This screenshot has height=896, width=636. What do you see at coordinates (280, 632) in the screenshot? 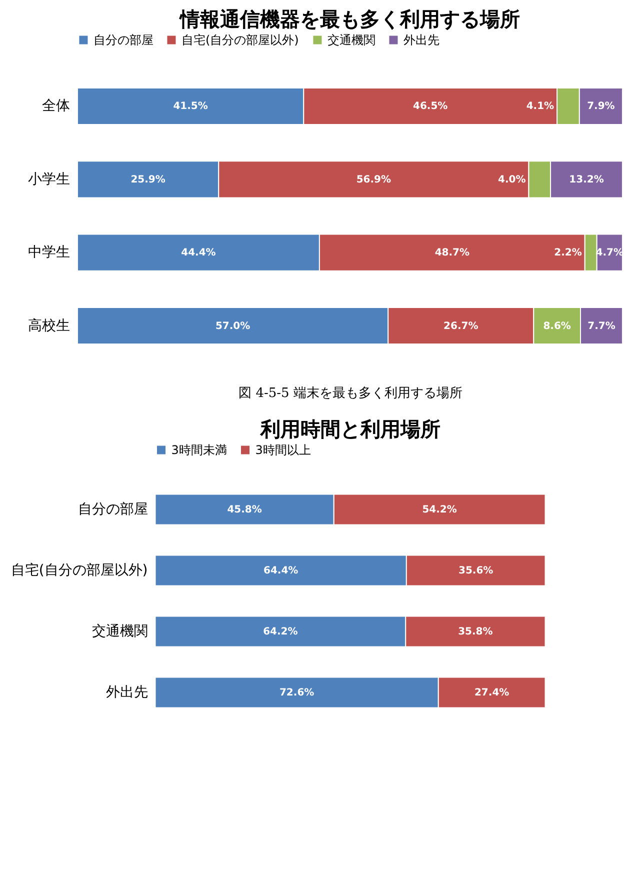
I see `data-label: 64.2%` at bounding box center [280, 632].